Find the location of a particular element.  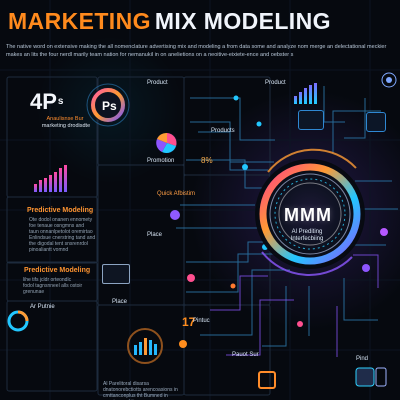

core-label: MMM is located at coordinates (308, 215).